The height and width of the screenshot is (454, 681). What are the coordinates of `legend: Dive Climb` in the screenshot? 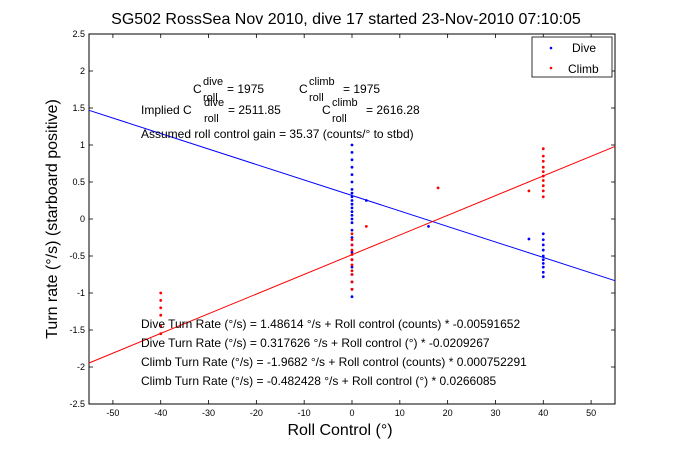 It's located at (572, 57).